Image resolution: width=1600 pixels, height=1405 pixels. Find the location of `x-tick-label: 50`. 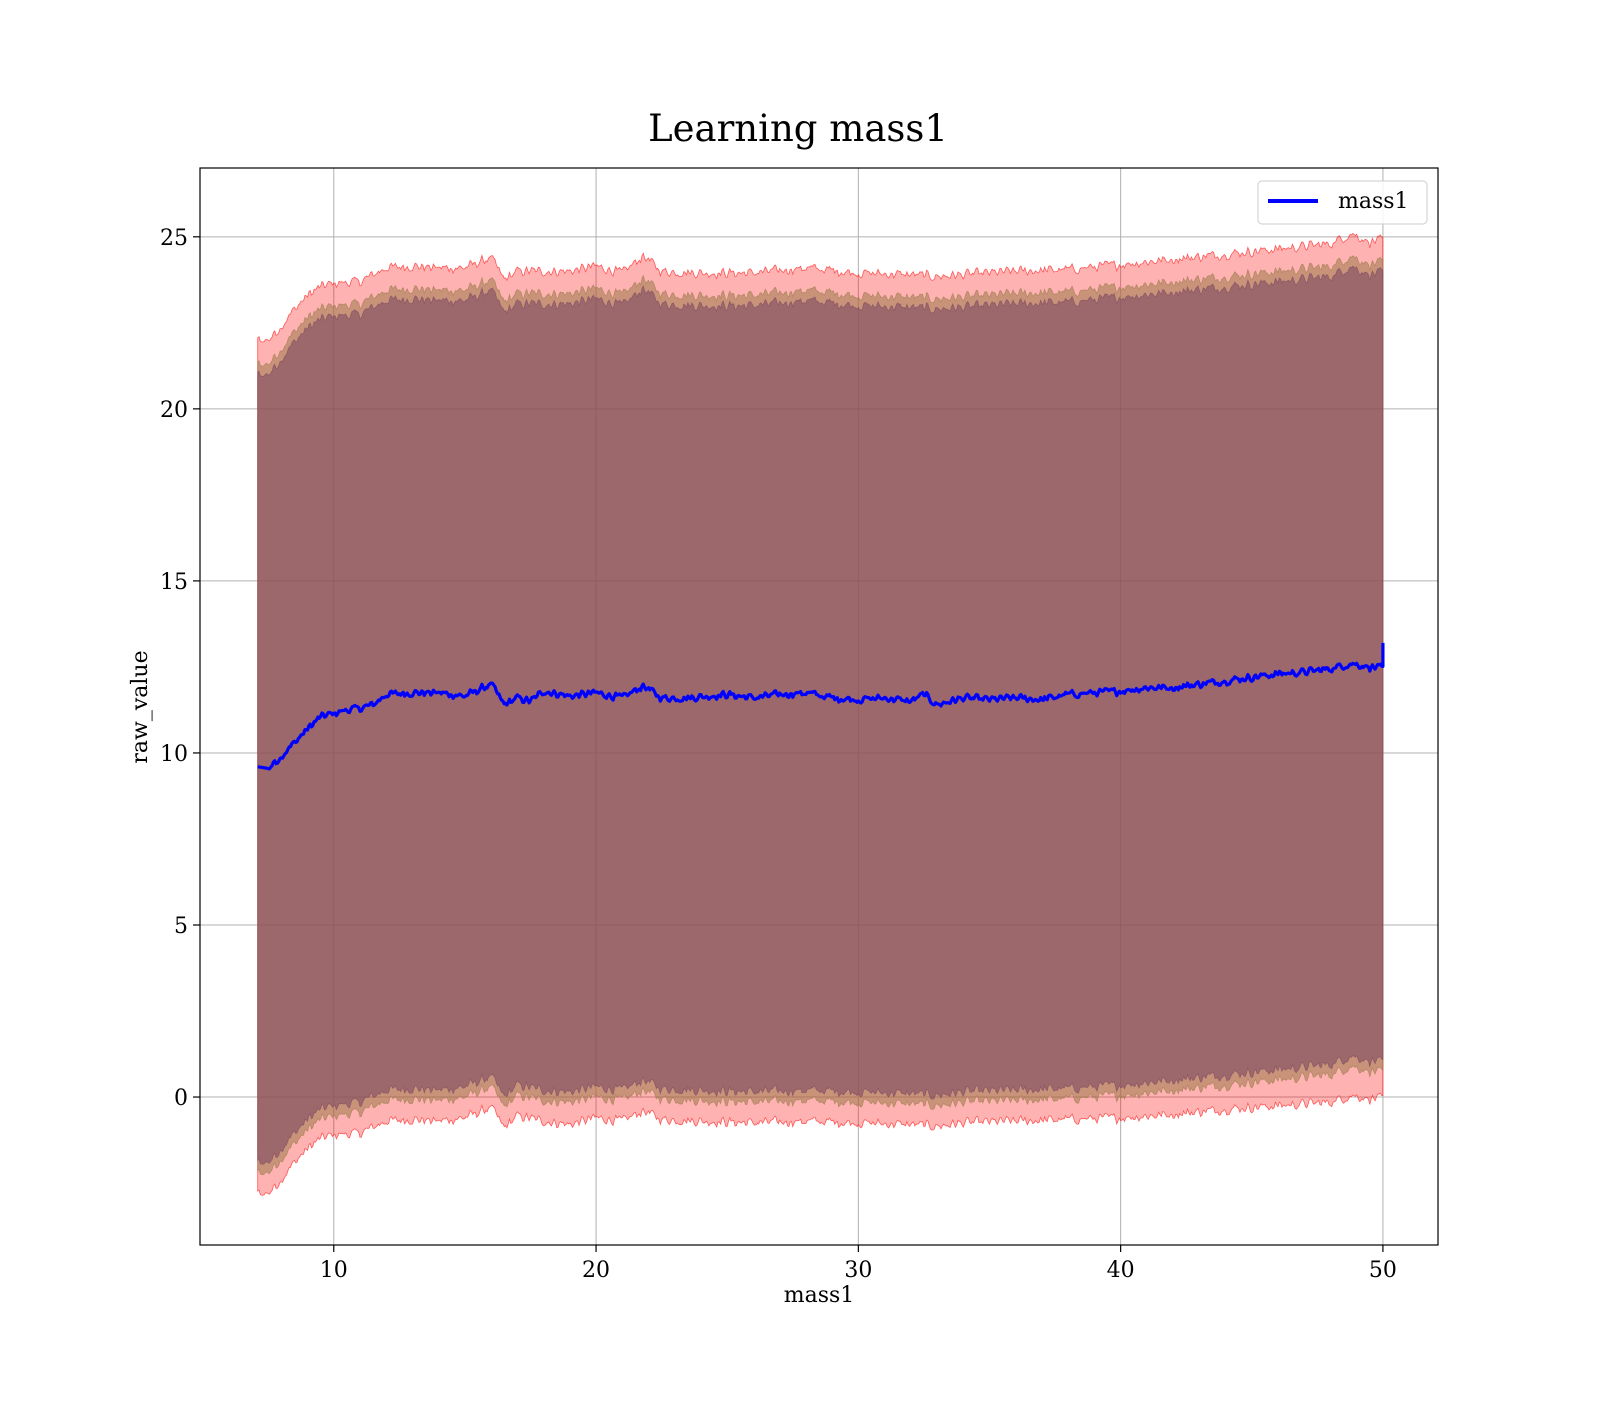

x-tick-label: 50 is located at coordinates (1383, 1270).